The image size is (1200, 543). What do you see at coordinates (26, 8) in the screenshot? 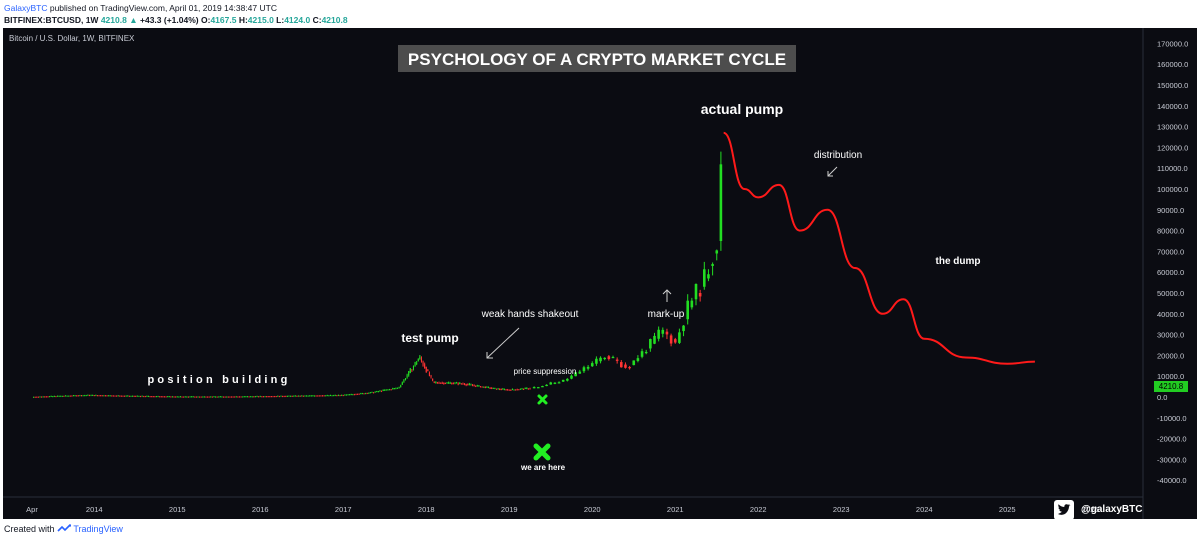
I see `author-link: GalaxyBTC` at bounding box center [26, 8].